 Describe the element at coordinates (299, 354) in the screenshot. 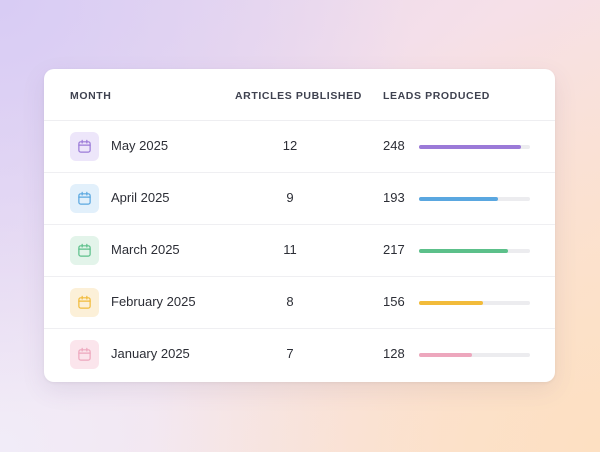

I see `table-row: January 2025 7 128` at that location.